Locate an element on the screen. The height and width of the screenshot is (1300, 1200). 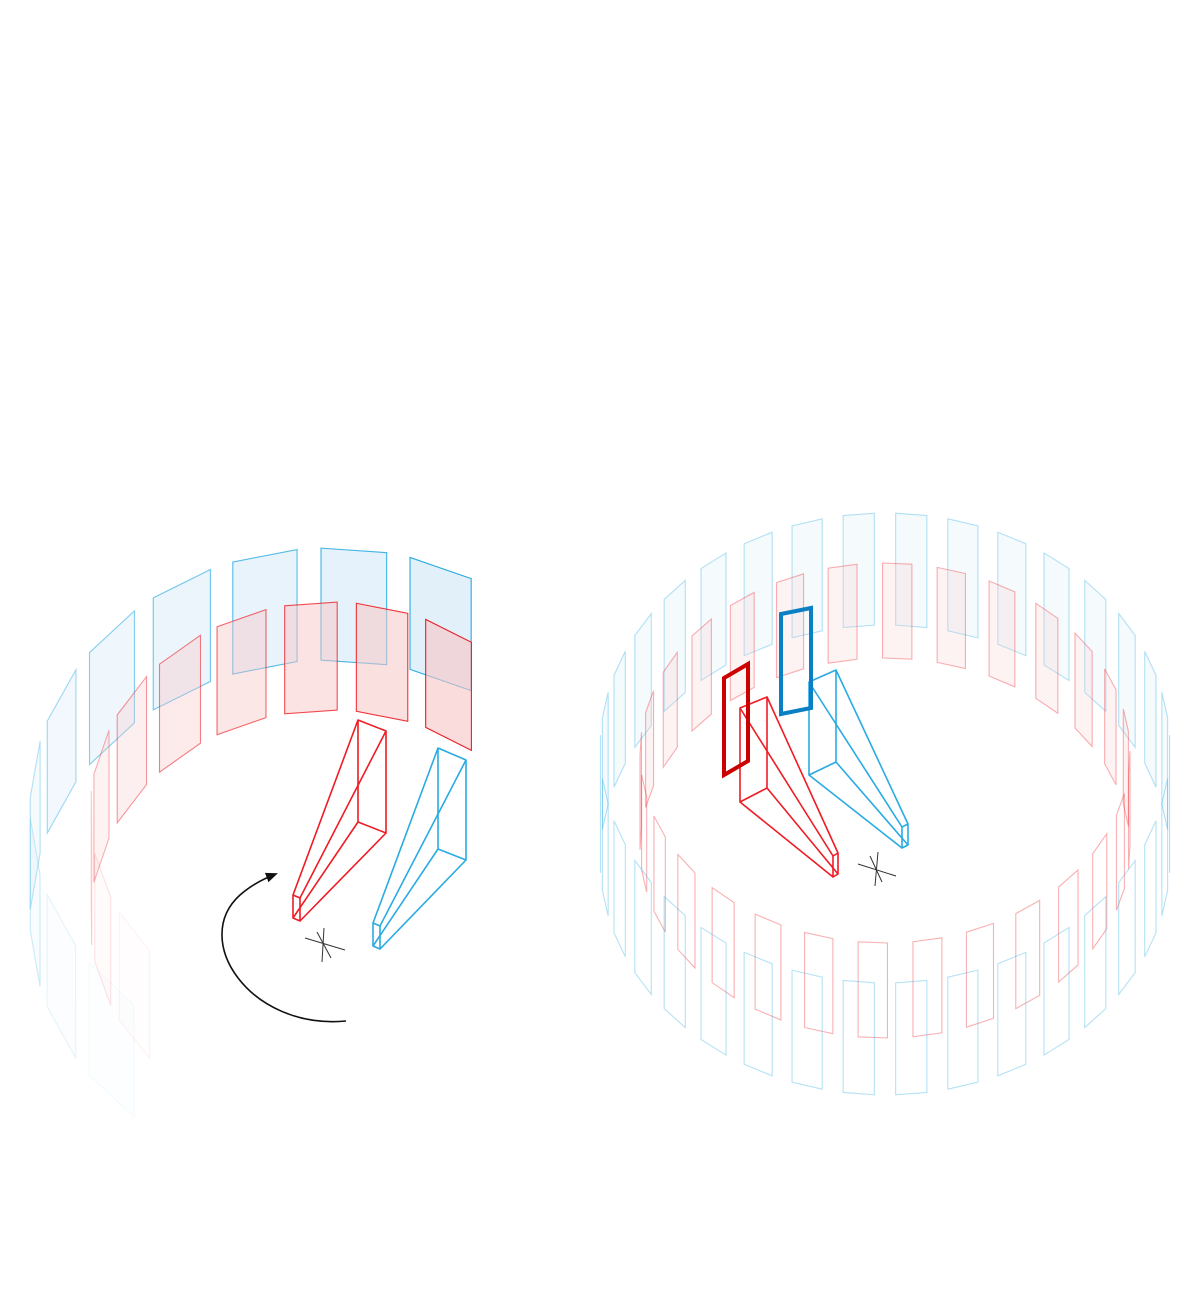
right-ring-red-back is located at coordinates (884, 706).